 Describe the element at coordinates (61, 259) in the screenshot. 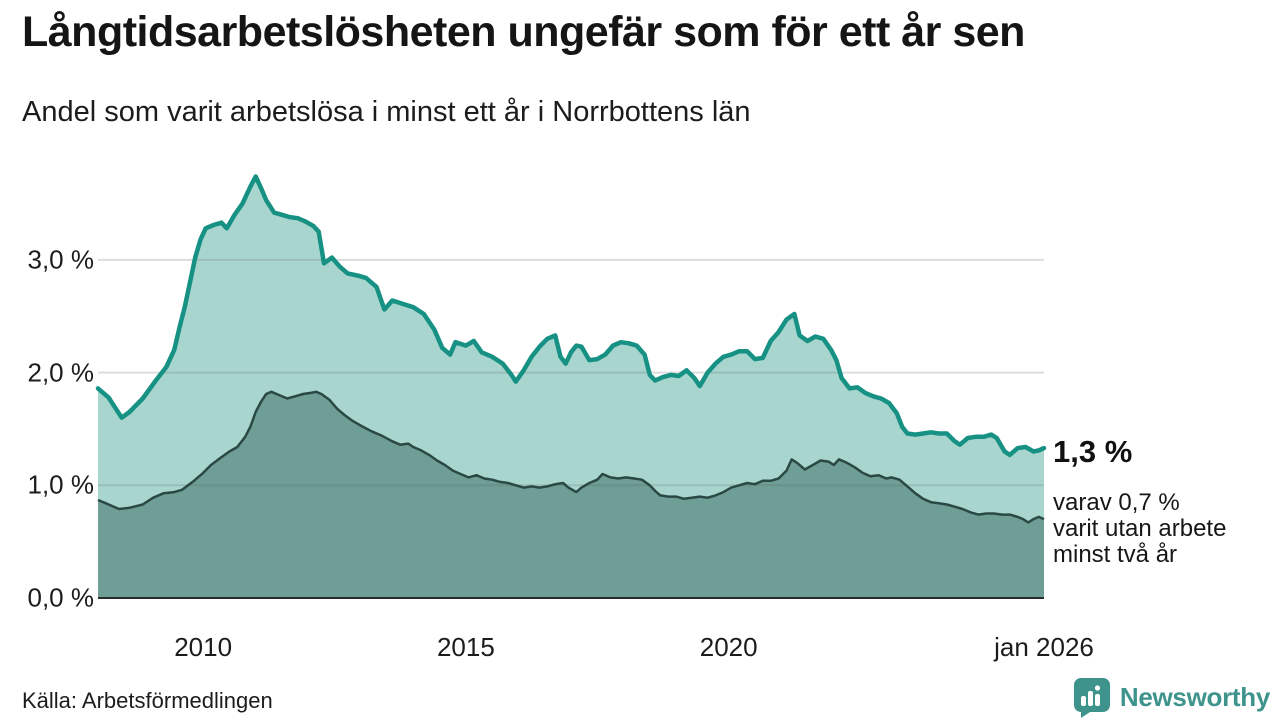

I see `y-tick-label: 3,0 %` at that location.